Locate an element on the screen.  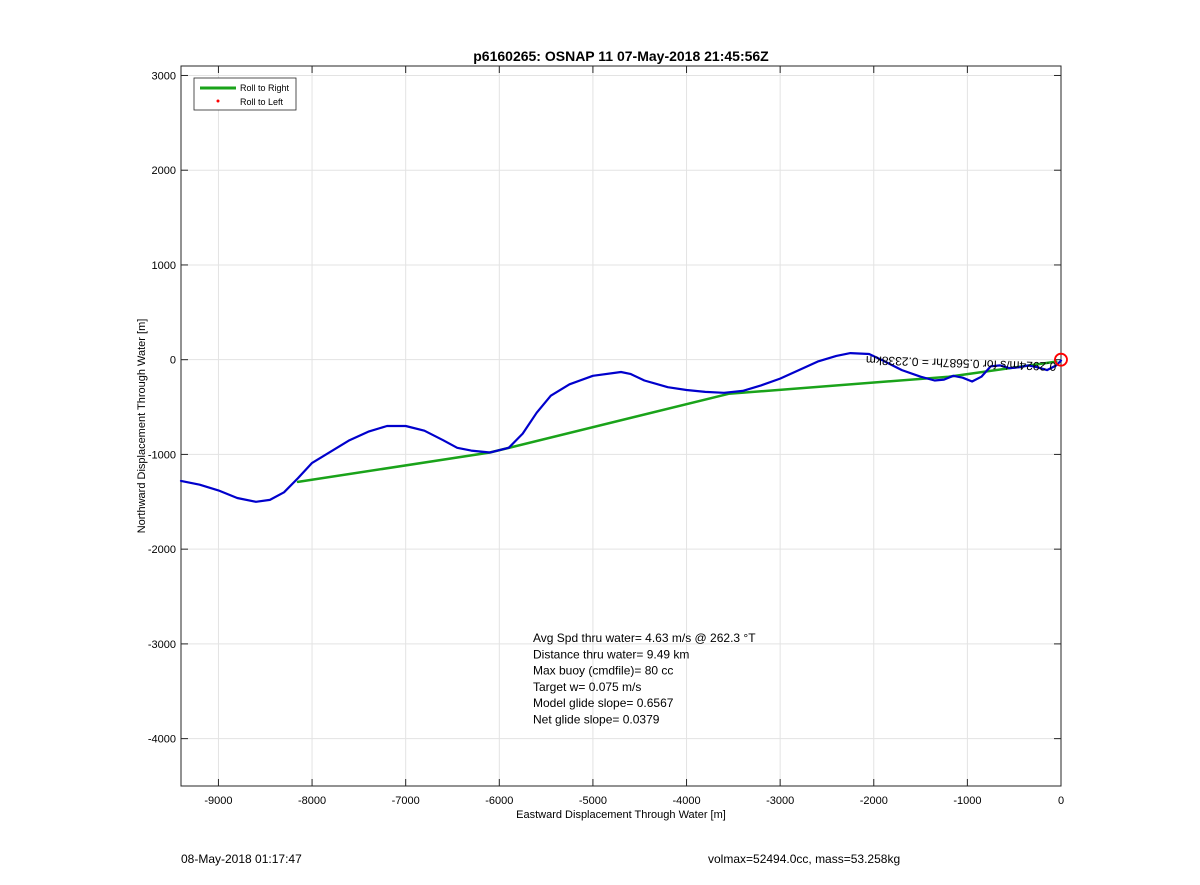
x-tick-label: -8000 is located at coordinates (312, 801).